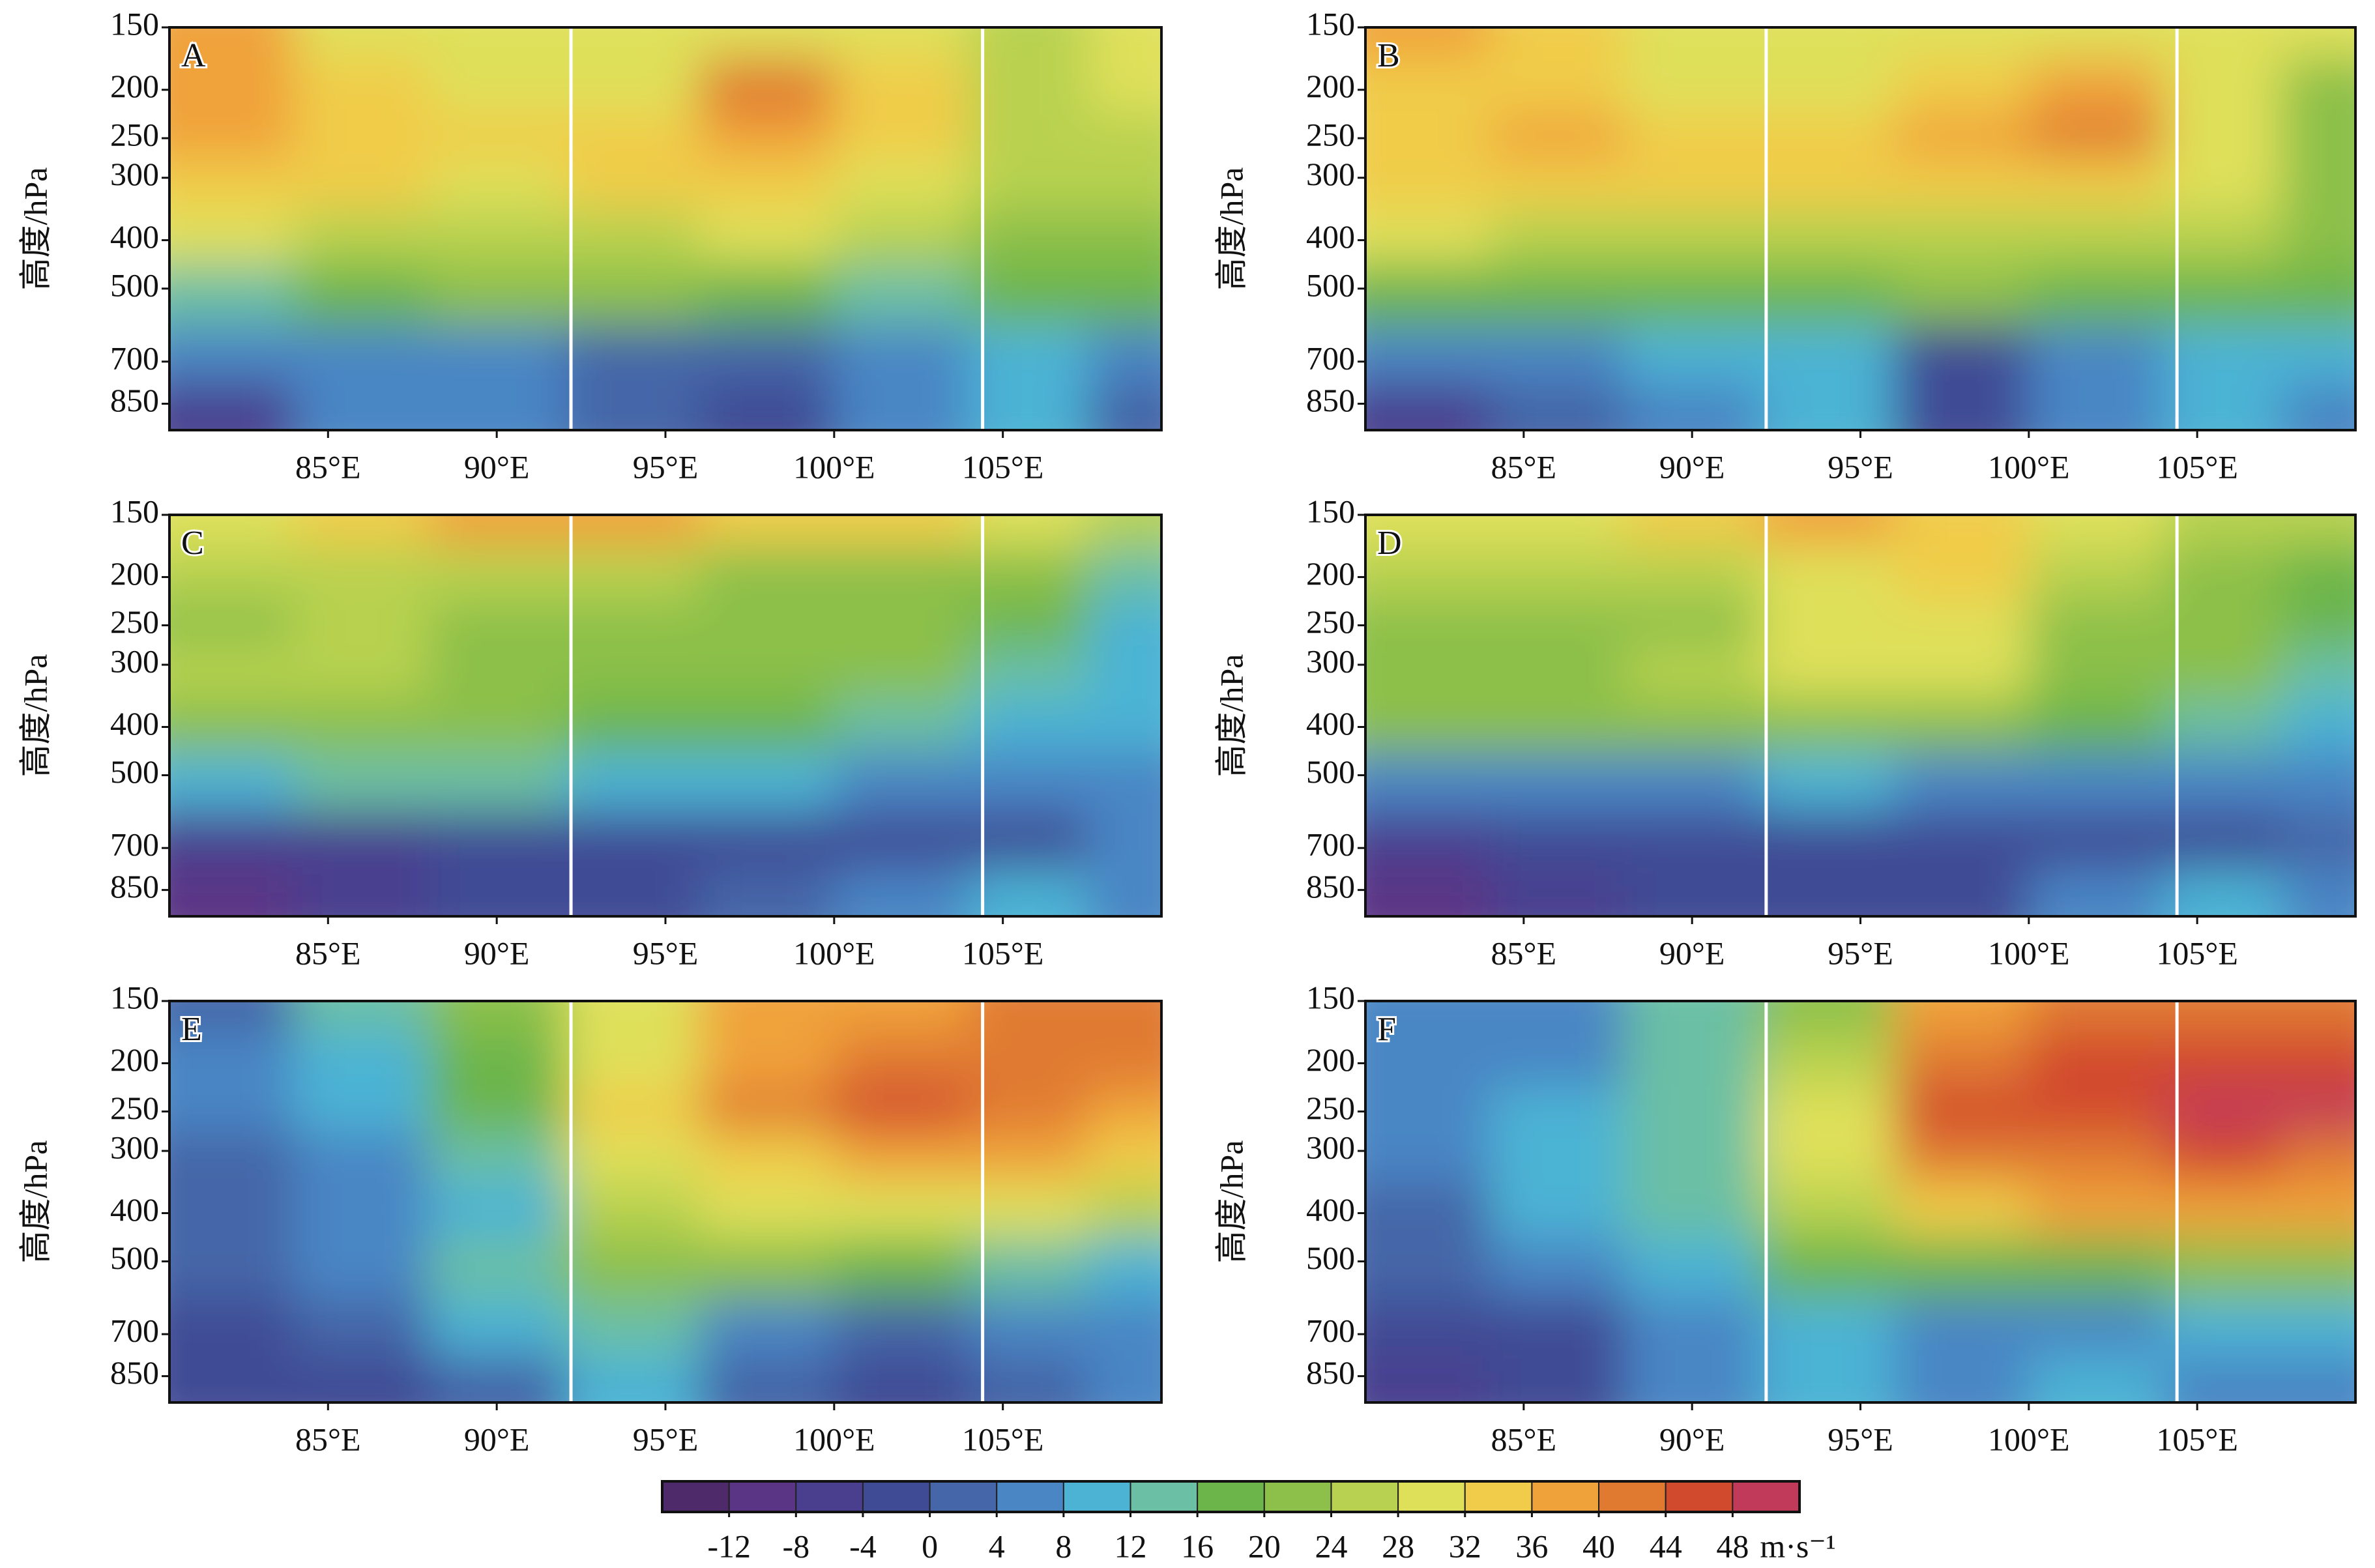 Image resolution: width=2375 pixels, height=1568 pixels. I want to click on colorbar-tick-label: 40, so click(1598, 1546).